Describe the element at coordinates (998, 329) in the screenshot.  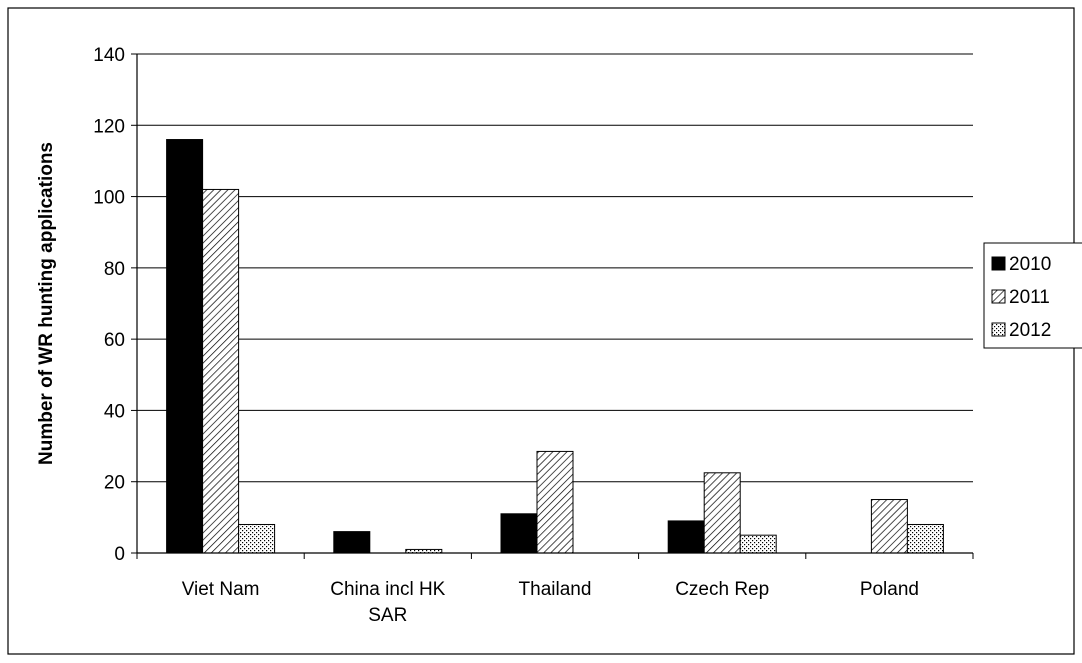
I see `legend-swatch-2012` at that location.